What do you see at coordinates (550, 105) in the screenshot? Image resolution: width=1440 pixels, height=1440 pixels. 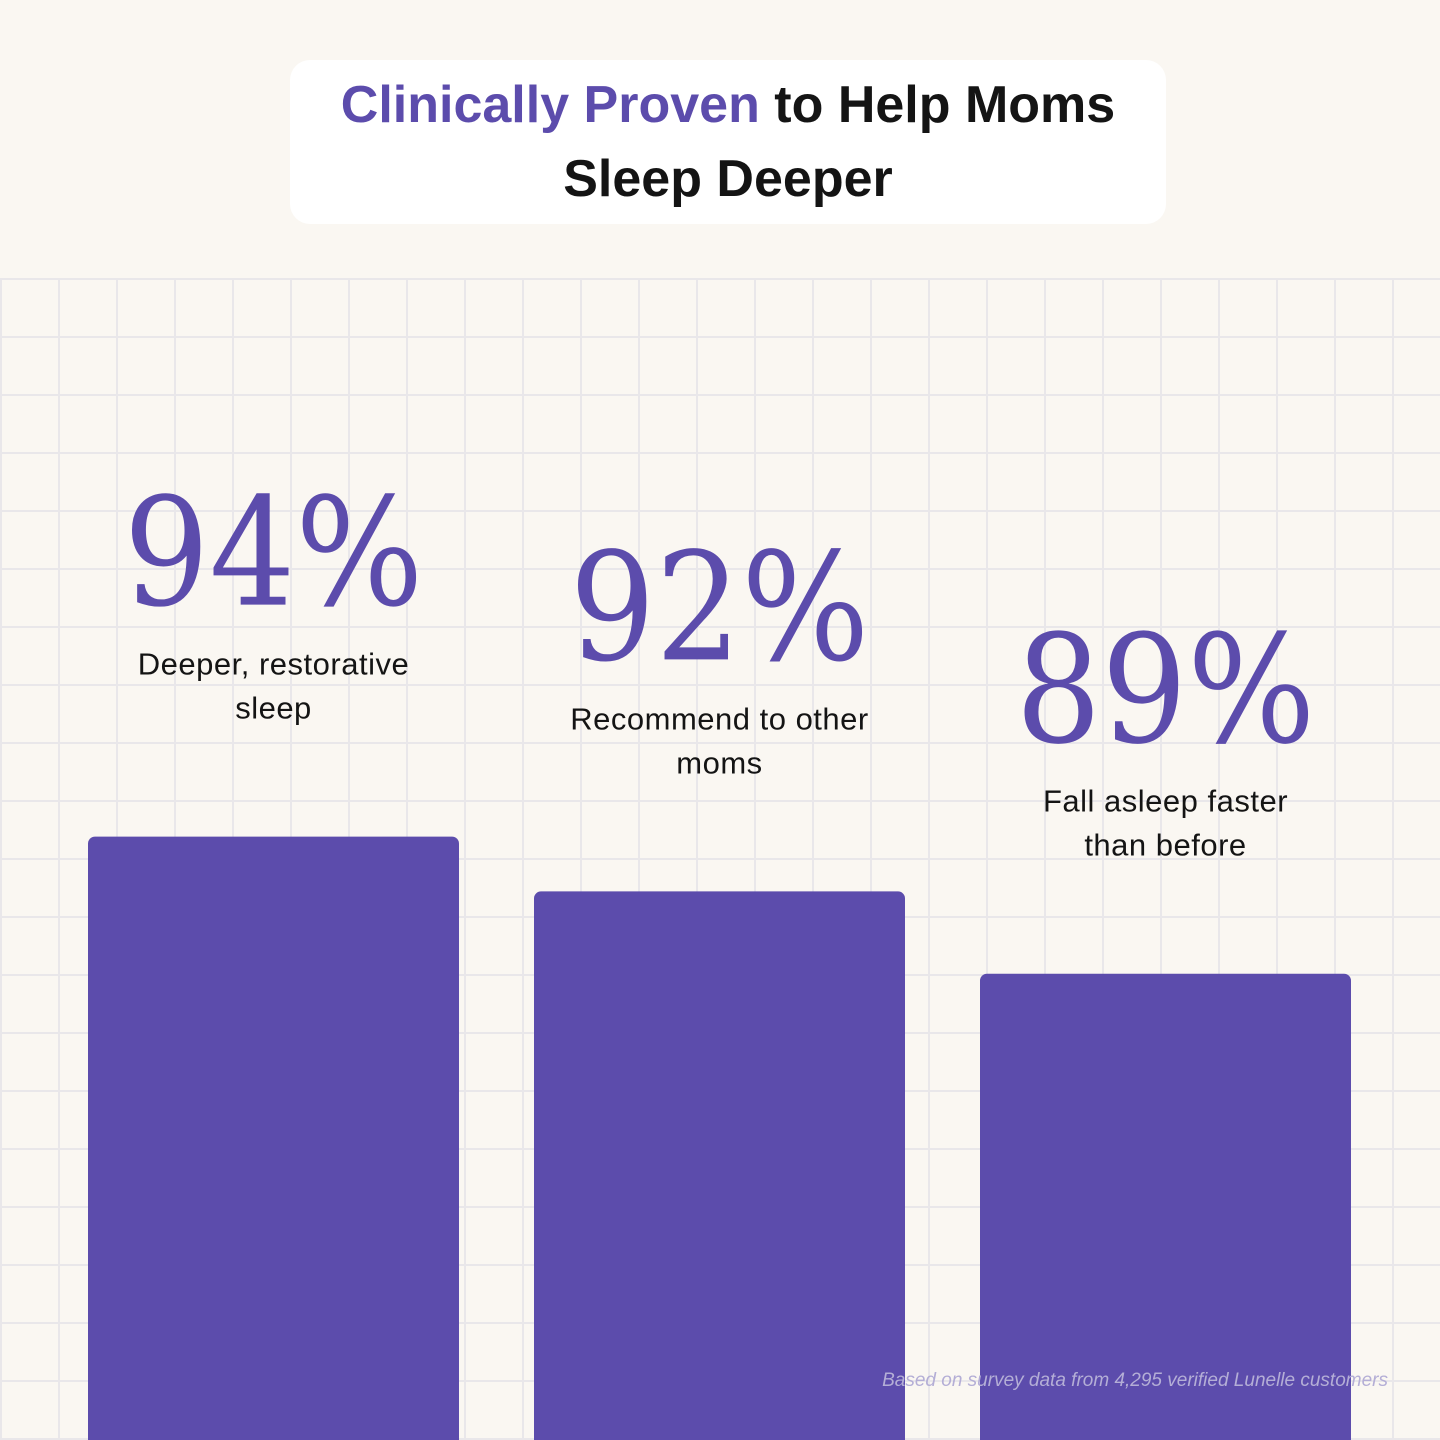 I see `title-accent: Clinically Proven` at bounding box center [550, 105].